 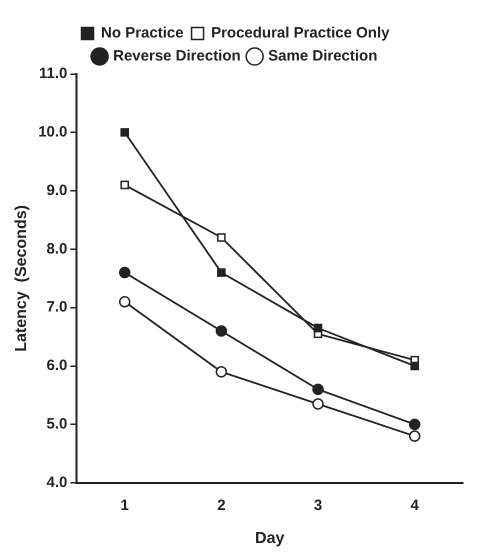 I want to click on y-tick-label: 7.0, so click(x=57, y=307).